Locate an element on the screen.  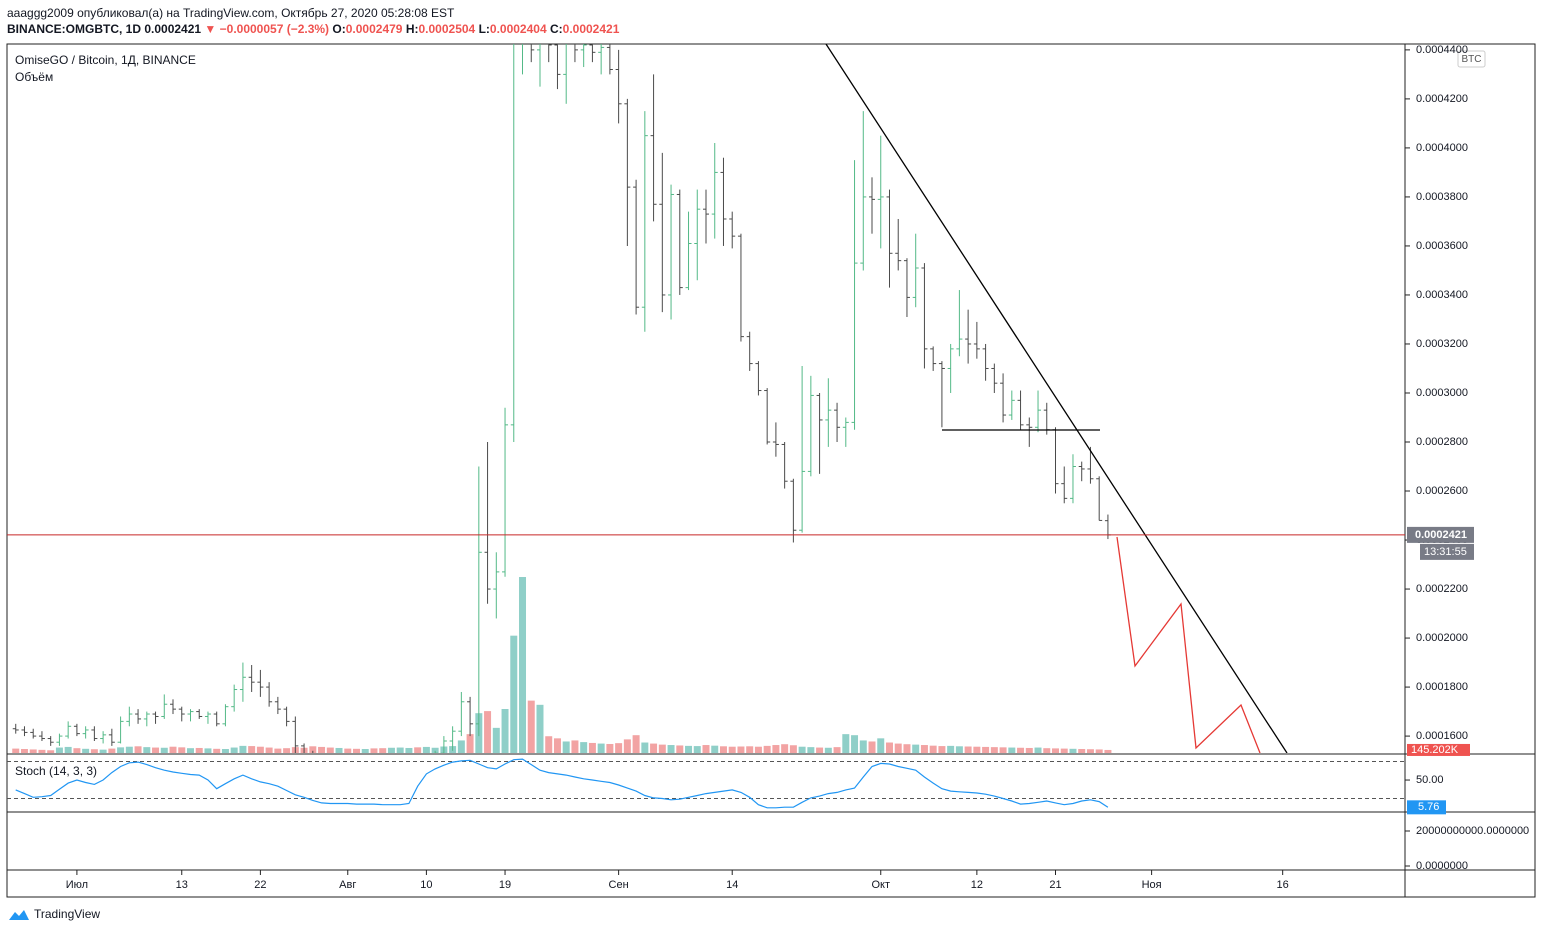
y-tick-label: 0.0002200 is located at coordinates (1442, 589).